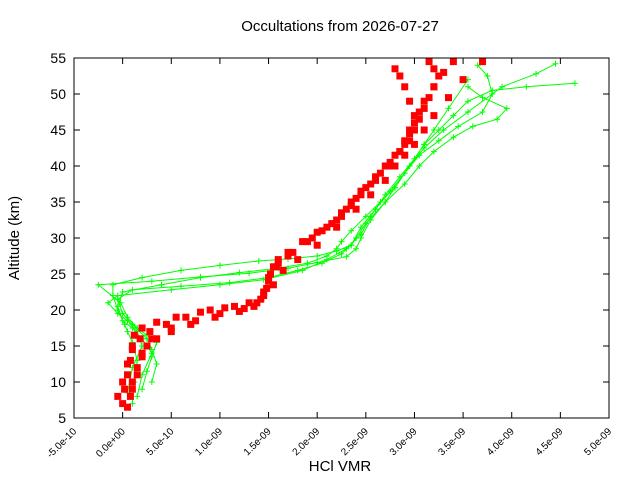  Describe the element at coordinates (58, 94) in the screenshot. I see `y-tick-label: 50` at that location.